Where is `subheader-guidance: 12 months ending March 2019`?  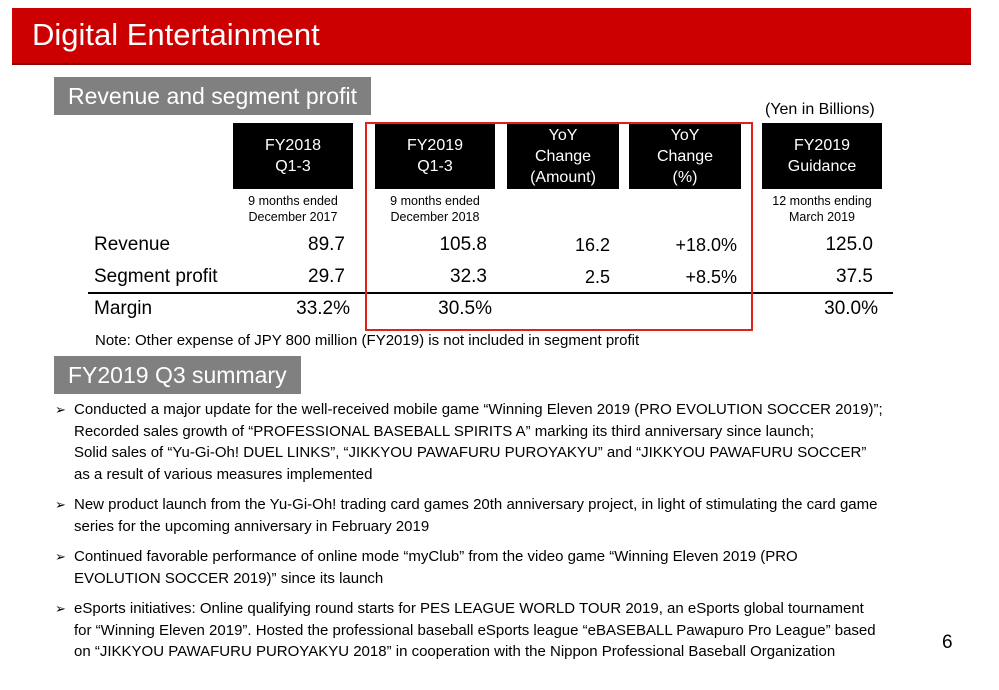 subheader-guidance: 12 months ending March 2019 is located at coordinates (822, 209).